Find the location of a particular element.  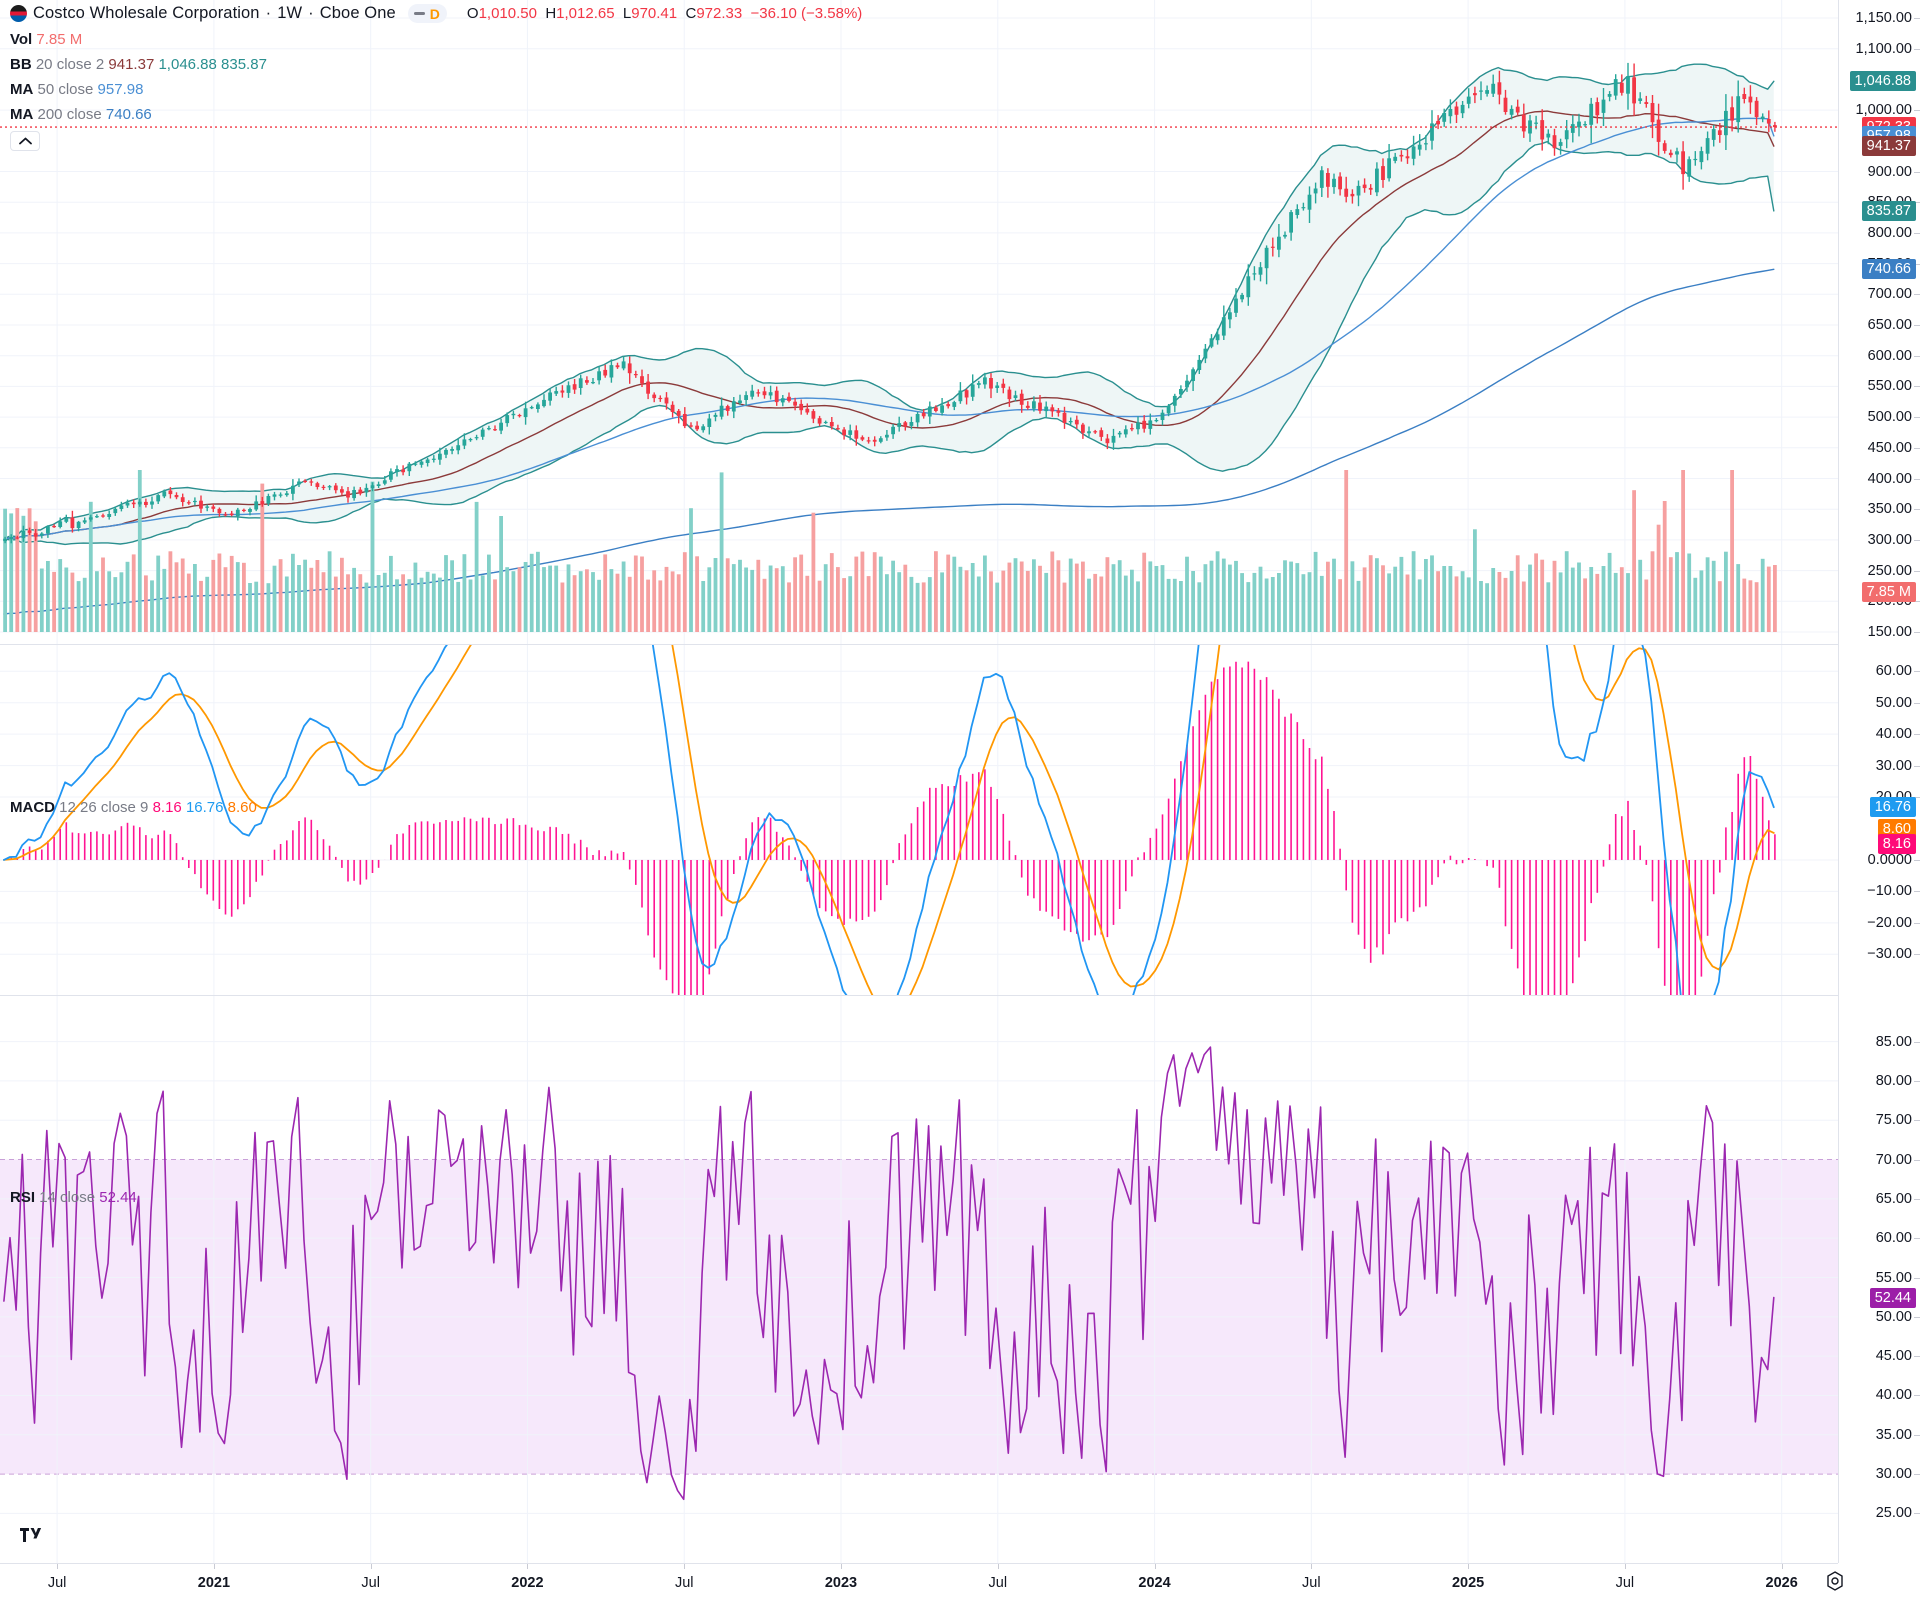

tradingview-logo is located at coordinates (31, 1535).